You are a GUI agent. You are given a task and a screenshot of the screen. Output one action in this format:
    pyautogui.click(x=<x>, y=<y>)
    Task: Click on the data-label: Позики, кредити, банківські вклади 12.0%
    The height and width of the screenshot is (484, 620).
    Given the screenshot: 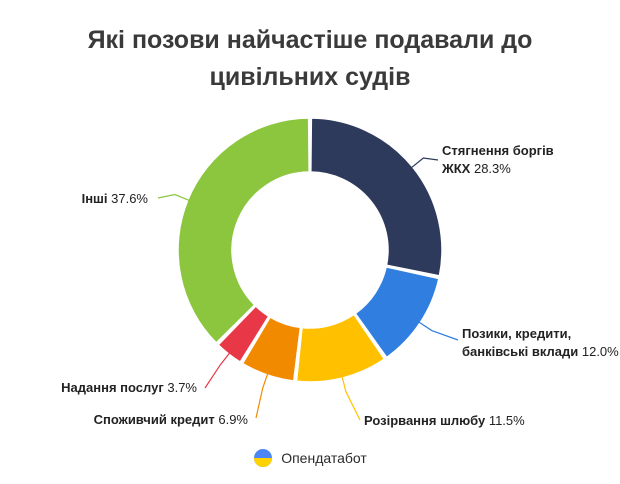 What is the action you would take?
    pyautogui.click(x=540, y=342)
    